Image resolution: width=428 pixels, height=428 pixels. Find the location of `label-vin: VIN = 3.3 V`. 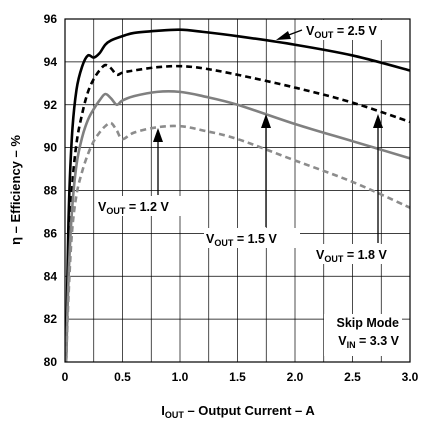

label-vin: VIN = 3.3 V is located at coordinates (368, 342).